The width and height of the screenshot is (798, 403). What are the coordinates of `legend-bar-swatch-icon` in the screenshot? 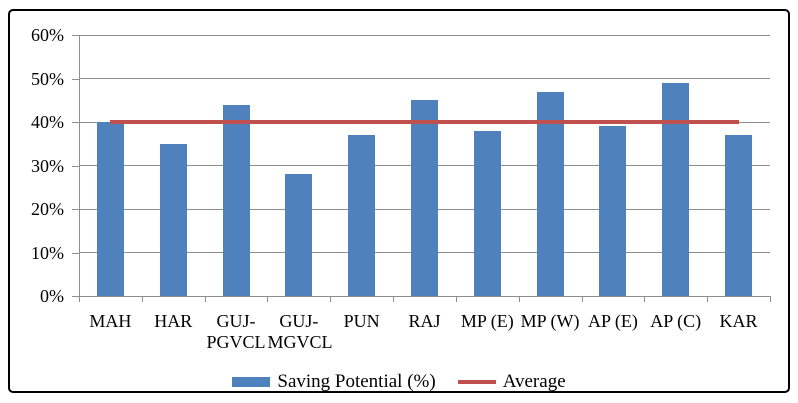 It's located at (251, 382).